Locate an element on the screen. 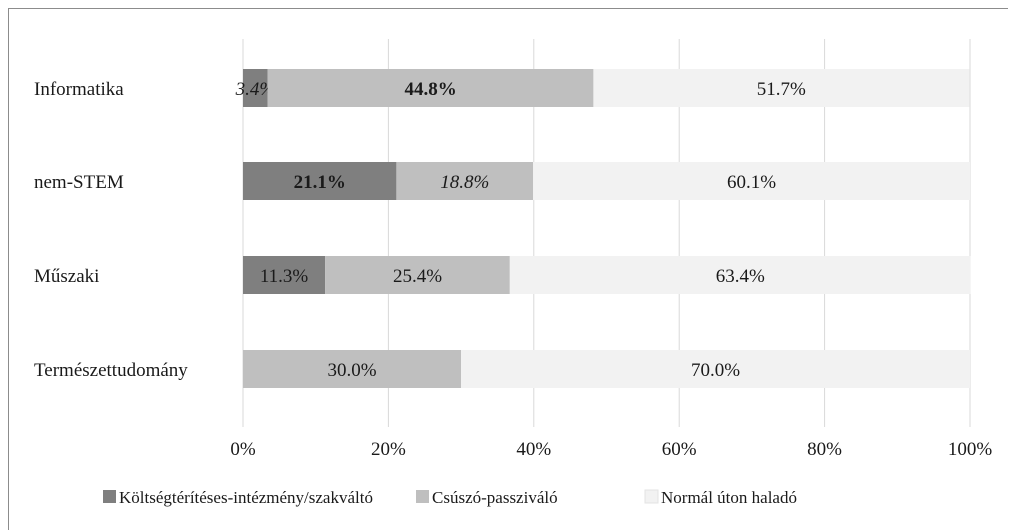 This screenshot has height=531, width=1009. data-label: 60.1% is located at coordinates (751, 182).